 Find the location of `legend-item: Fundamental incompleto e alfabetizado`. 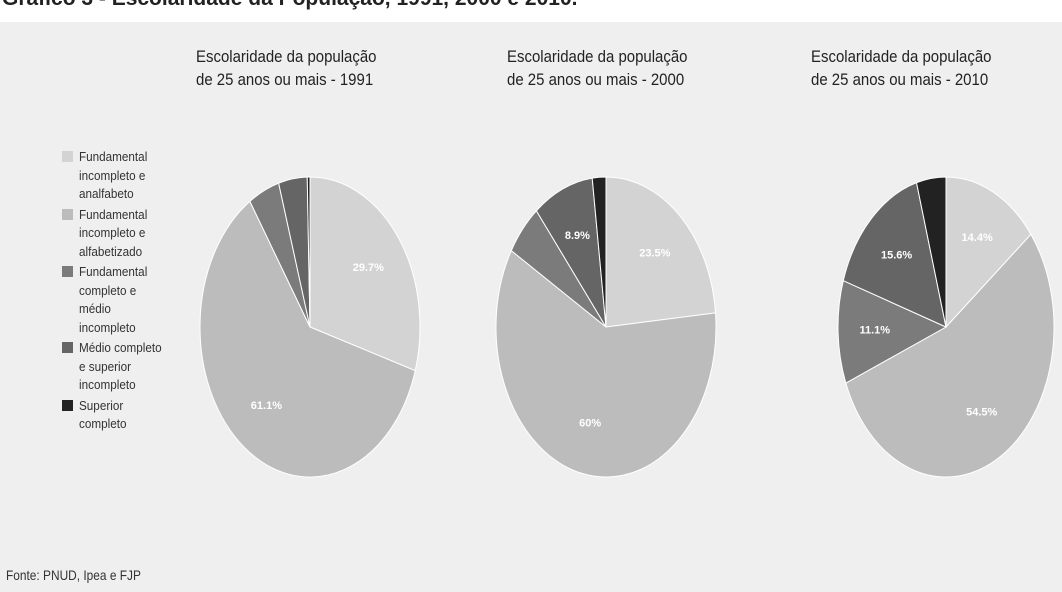

legend-item: Fundamental incompleto e alfabetizado is located at coordinates (122, 234).